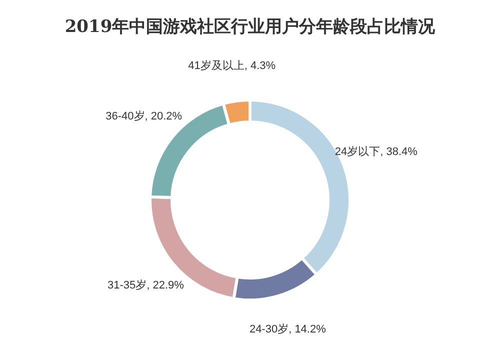  Describe the element at coordinates (250, 27) in the screenshot. I see `chart-title: 2019年中国游戏社区行业用户分年龄段占比情况` at that location.